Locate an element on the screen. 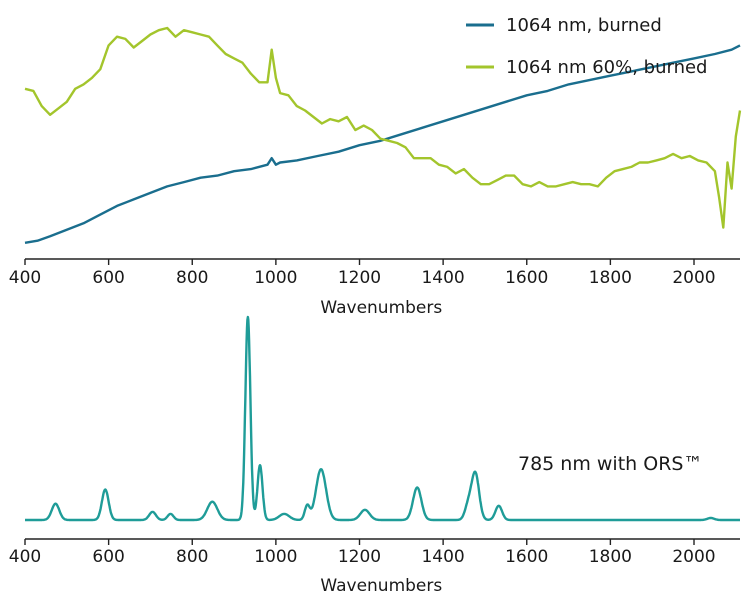  top-tick-label-1800: 1800 is located at coordinates (610, 278).